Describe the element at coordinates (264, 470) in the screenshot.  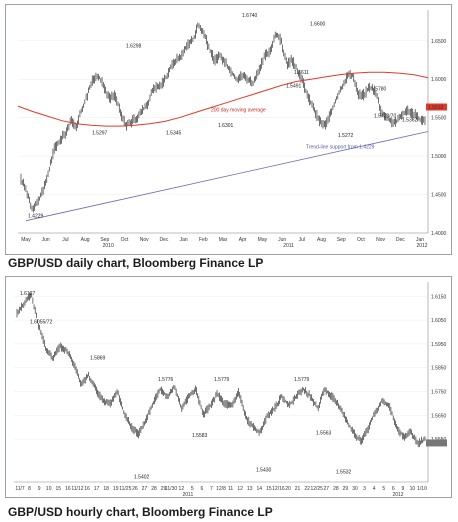
I see `hourly-level-annotation: 1.5430` at that location.